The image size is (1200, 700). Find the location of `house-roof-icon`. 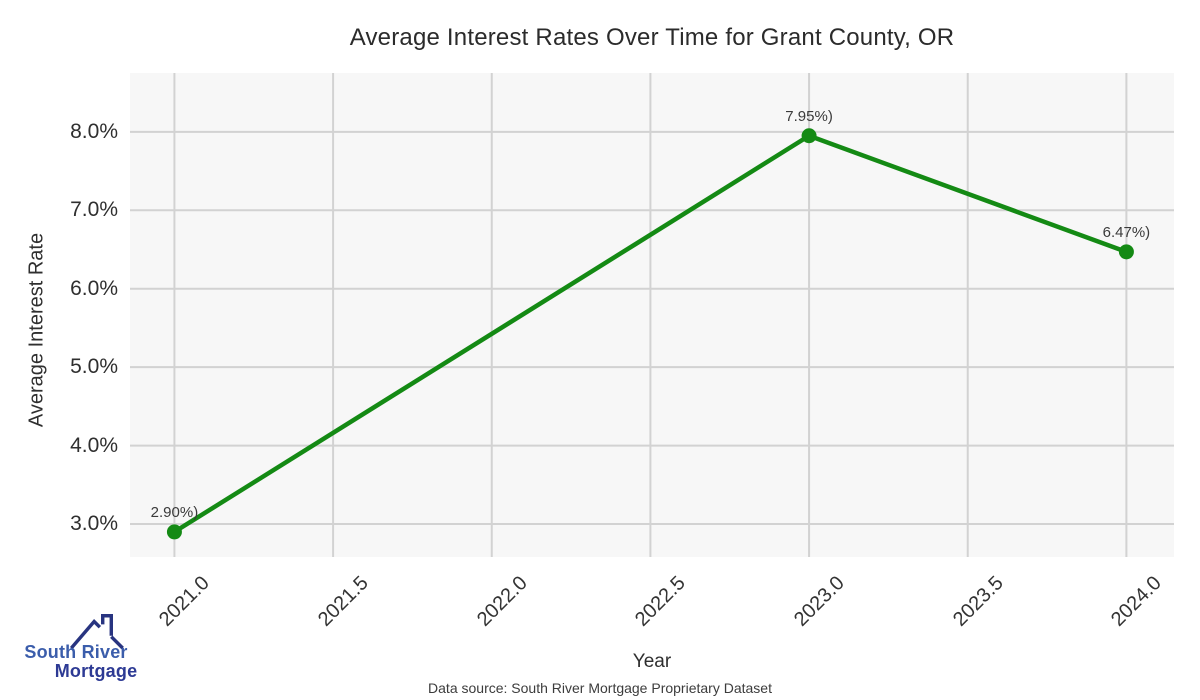

house-roof-icon is located at coordinates (96, 632).